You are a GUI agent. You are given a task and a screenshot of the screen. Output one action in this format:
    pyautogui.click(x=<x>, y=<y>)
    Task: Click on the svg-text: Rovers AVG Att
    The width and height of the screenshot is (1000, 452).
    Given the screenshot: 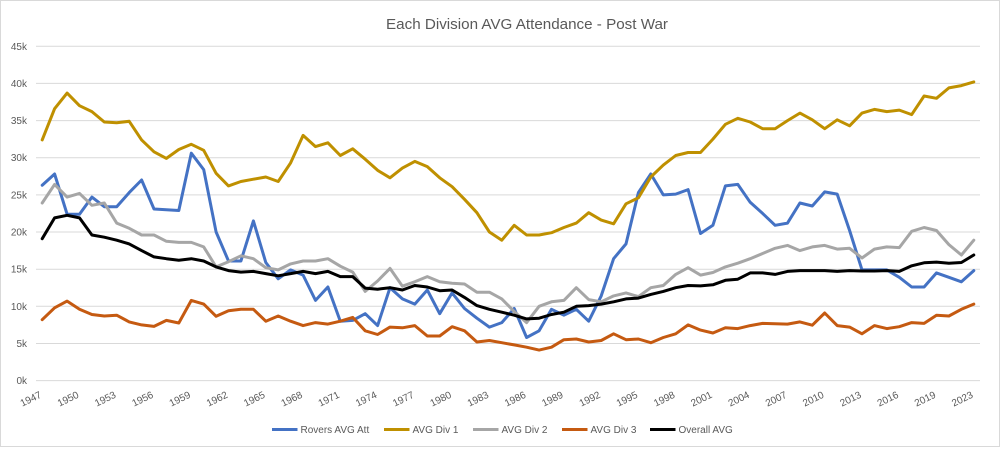 What is the action you would take?
    pyautogui.click(x=335, y=430)
    